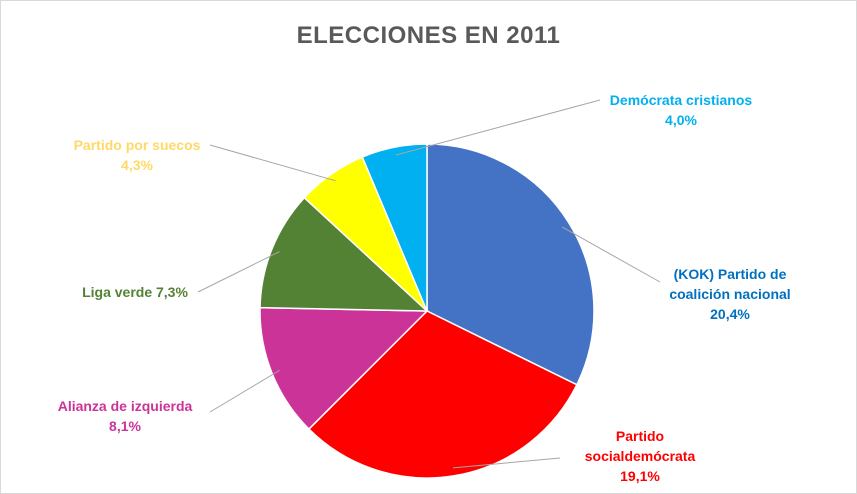 This screenshot has width=857, height=494. I want to click on chart-title: ELECCIONES EN 2011, so click(428, 35).